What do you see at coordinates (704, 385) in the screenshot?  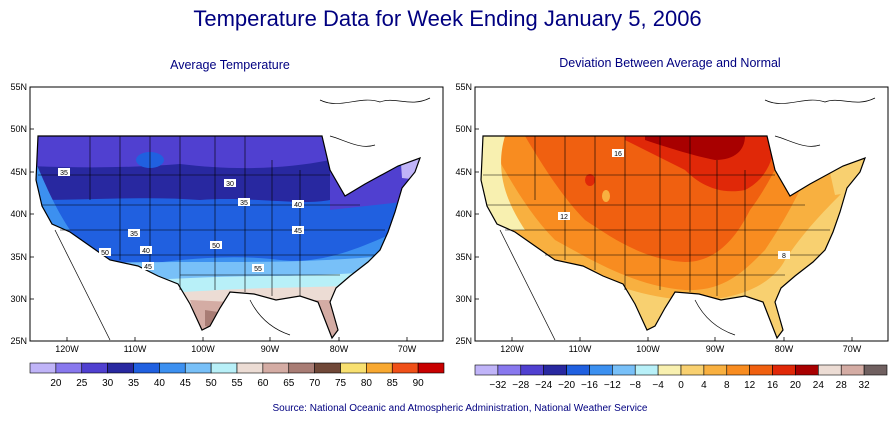 I see `dev-legend-label: 4` at bounding box center [704, 385].